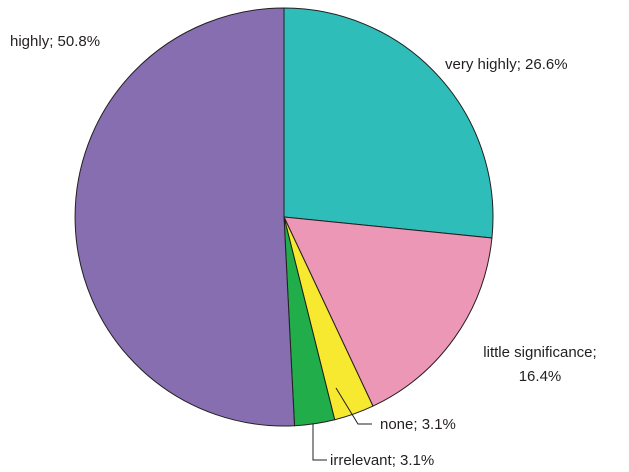 This screenshot has width=629, height=472. Describe the element at coordinates (506, 64) in the screenshot. I see `slice-label-very-highly: very highly; 26.6%` at that location.